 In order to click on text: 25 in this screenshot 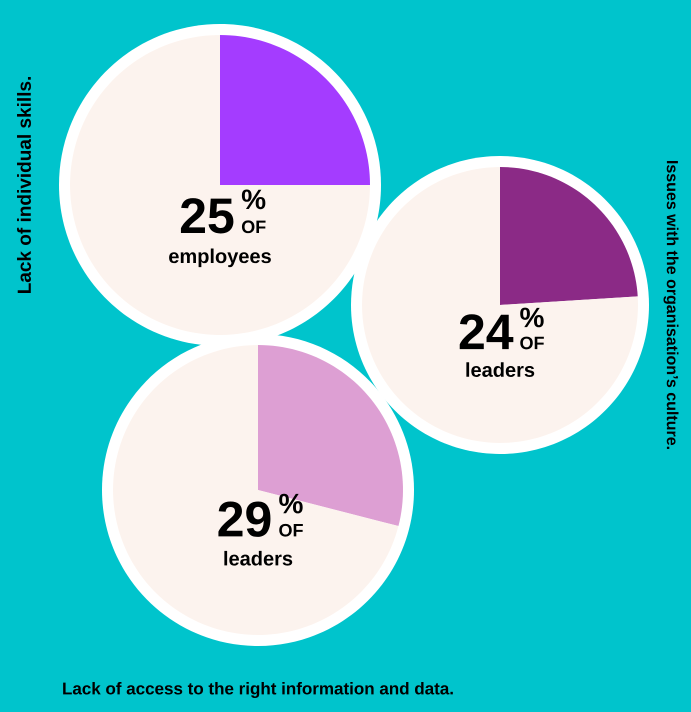, I will do `click(207, 216)`.